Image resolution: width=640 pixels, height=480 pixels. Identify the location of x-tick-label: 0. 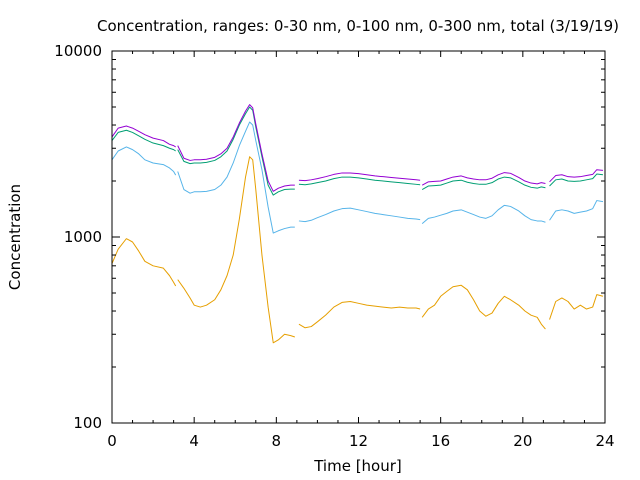
(112, 441).